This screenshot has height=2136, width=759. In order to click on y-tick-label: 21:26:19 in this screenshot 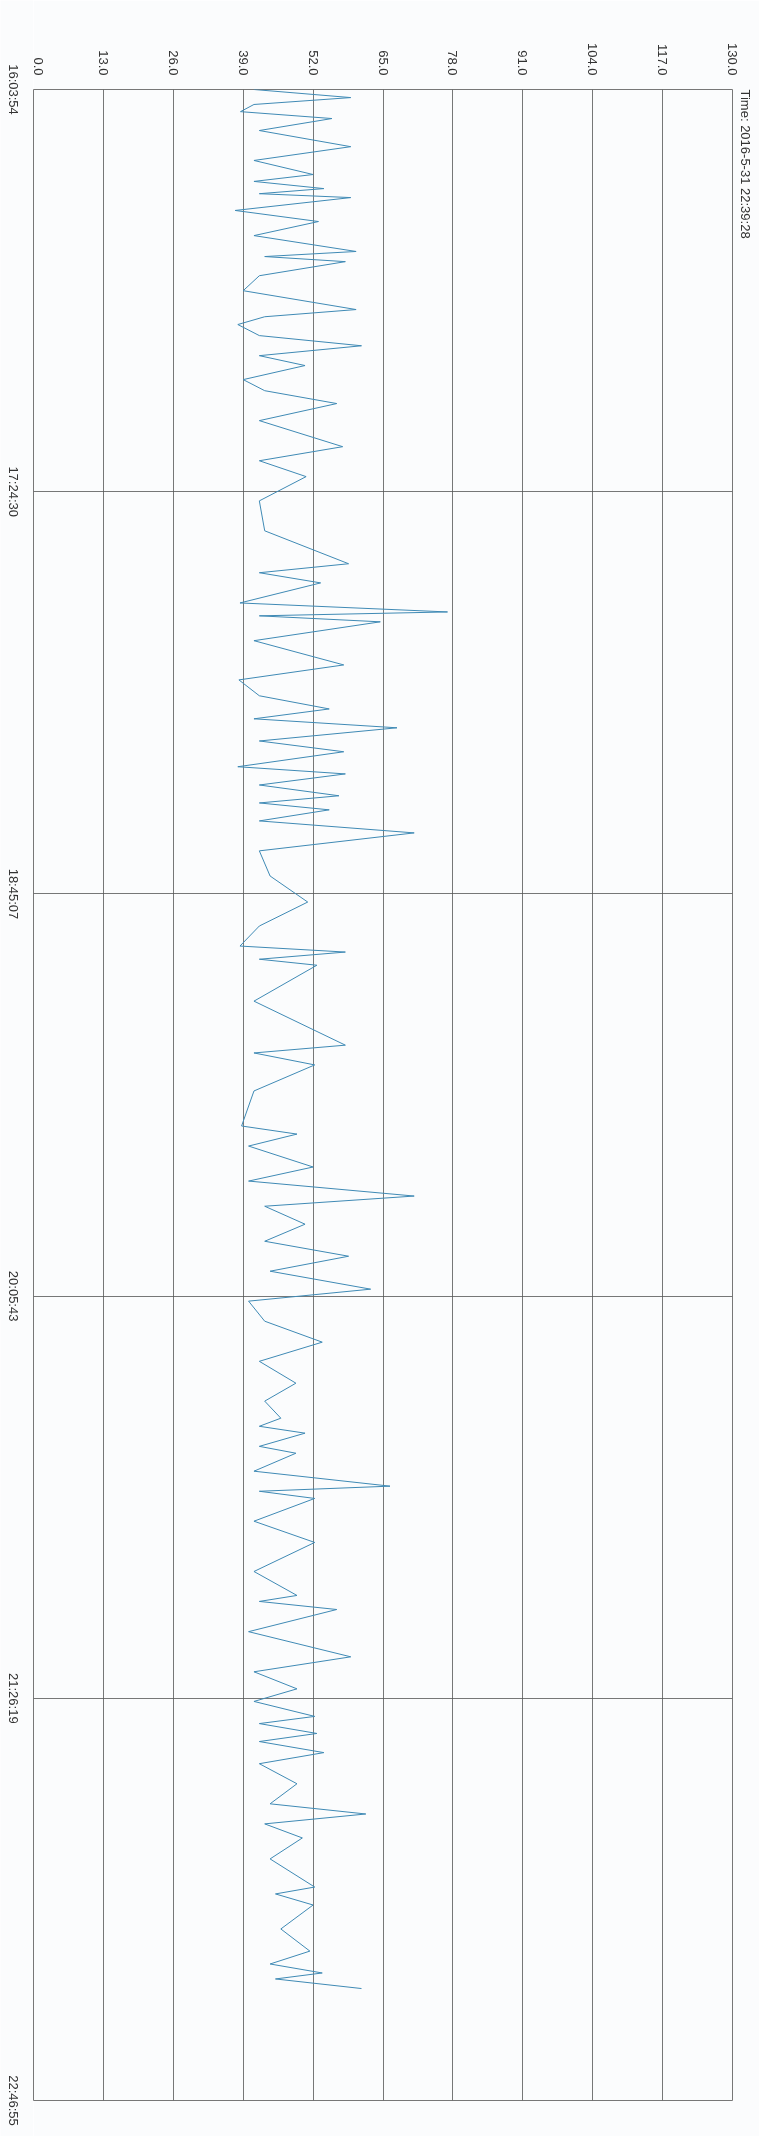, I will do `click(14, 1698)`.